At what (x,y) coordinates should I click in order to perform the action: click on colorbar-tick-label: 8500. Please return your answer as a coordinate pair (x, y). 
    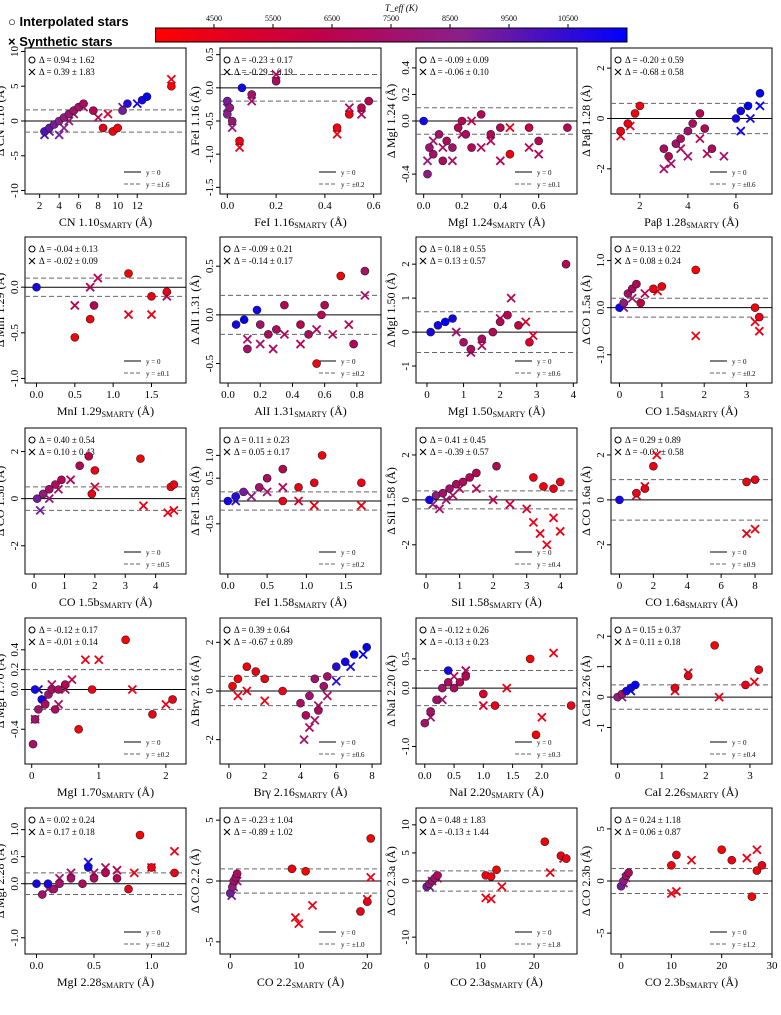
    Looking at the image, I should click on (450, 18).